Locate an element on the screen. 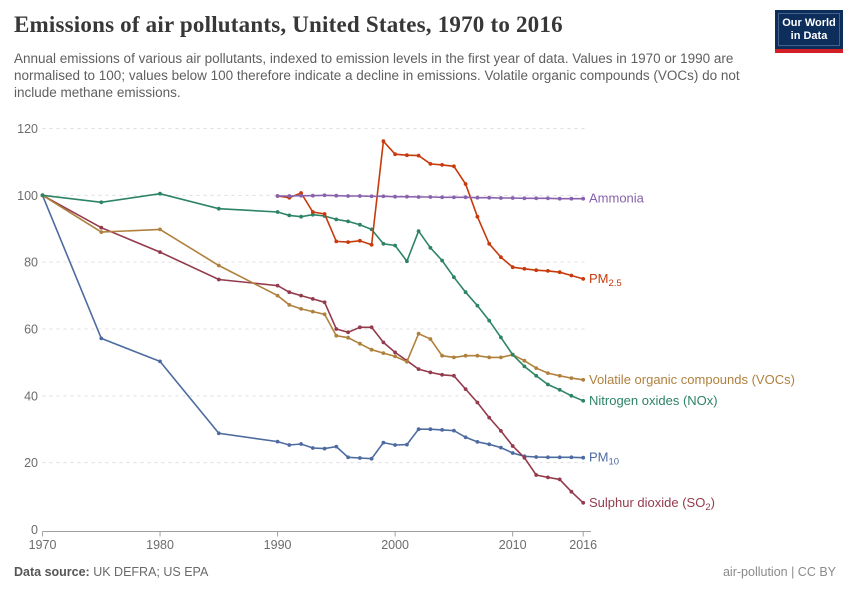  data-point-nox-1993 is located at coordinates (312, 214).